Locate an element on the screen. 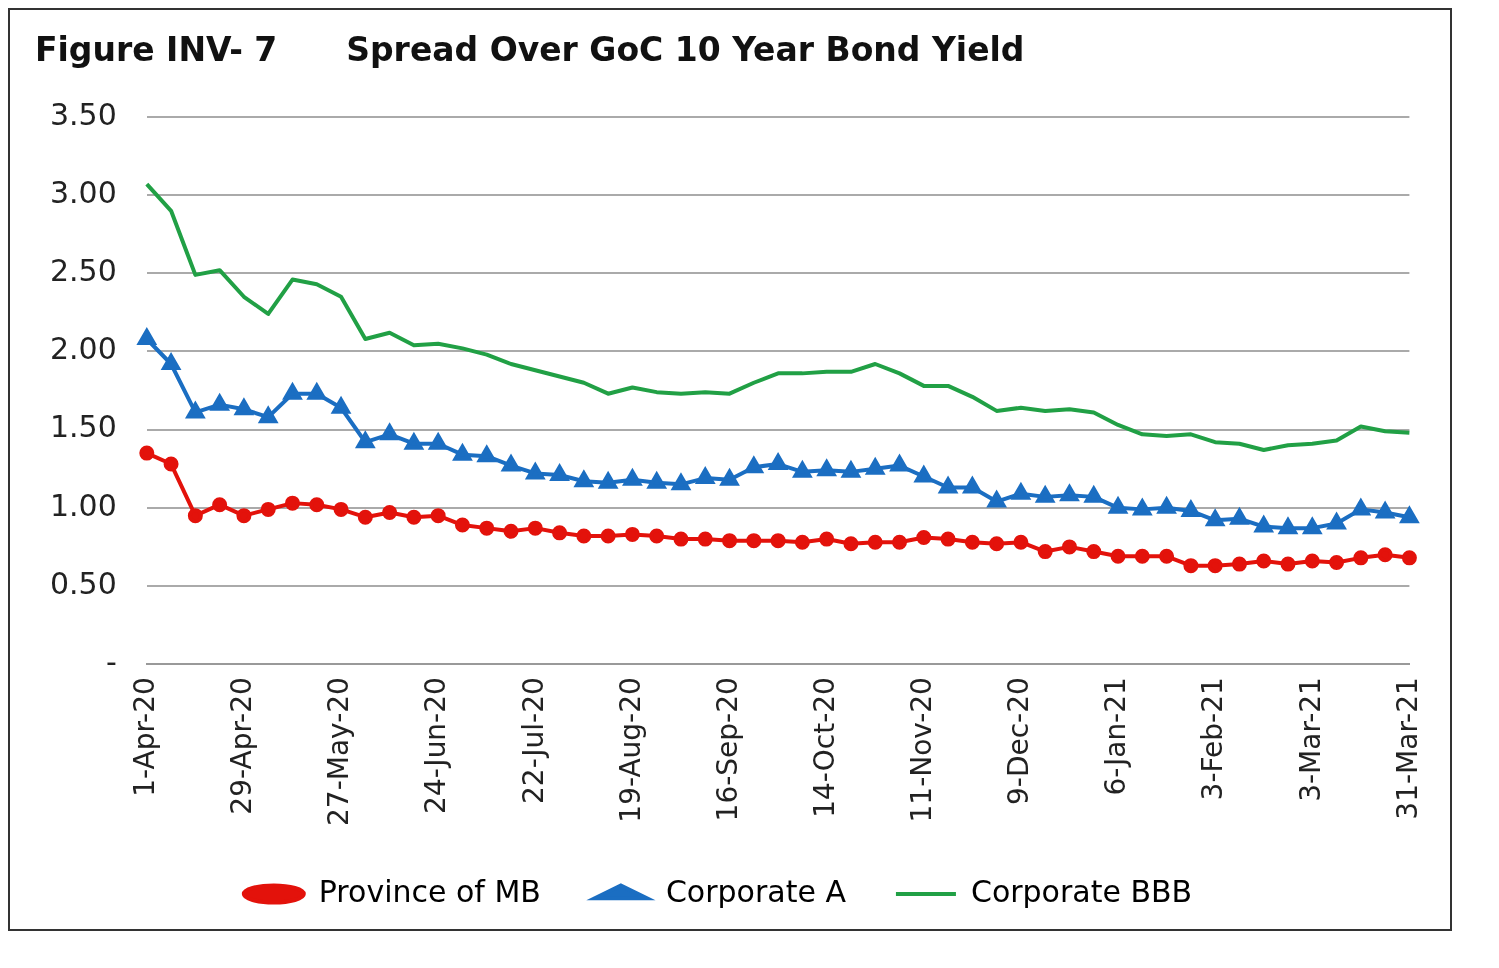 Image resolution: width=1499 pixels, height=968 pixels. legend-label: Corporate BBB is located at coordinates (1081, 891).